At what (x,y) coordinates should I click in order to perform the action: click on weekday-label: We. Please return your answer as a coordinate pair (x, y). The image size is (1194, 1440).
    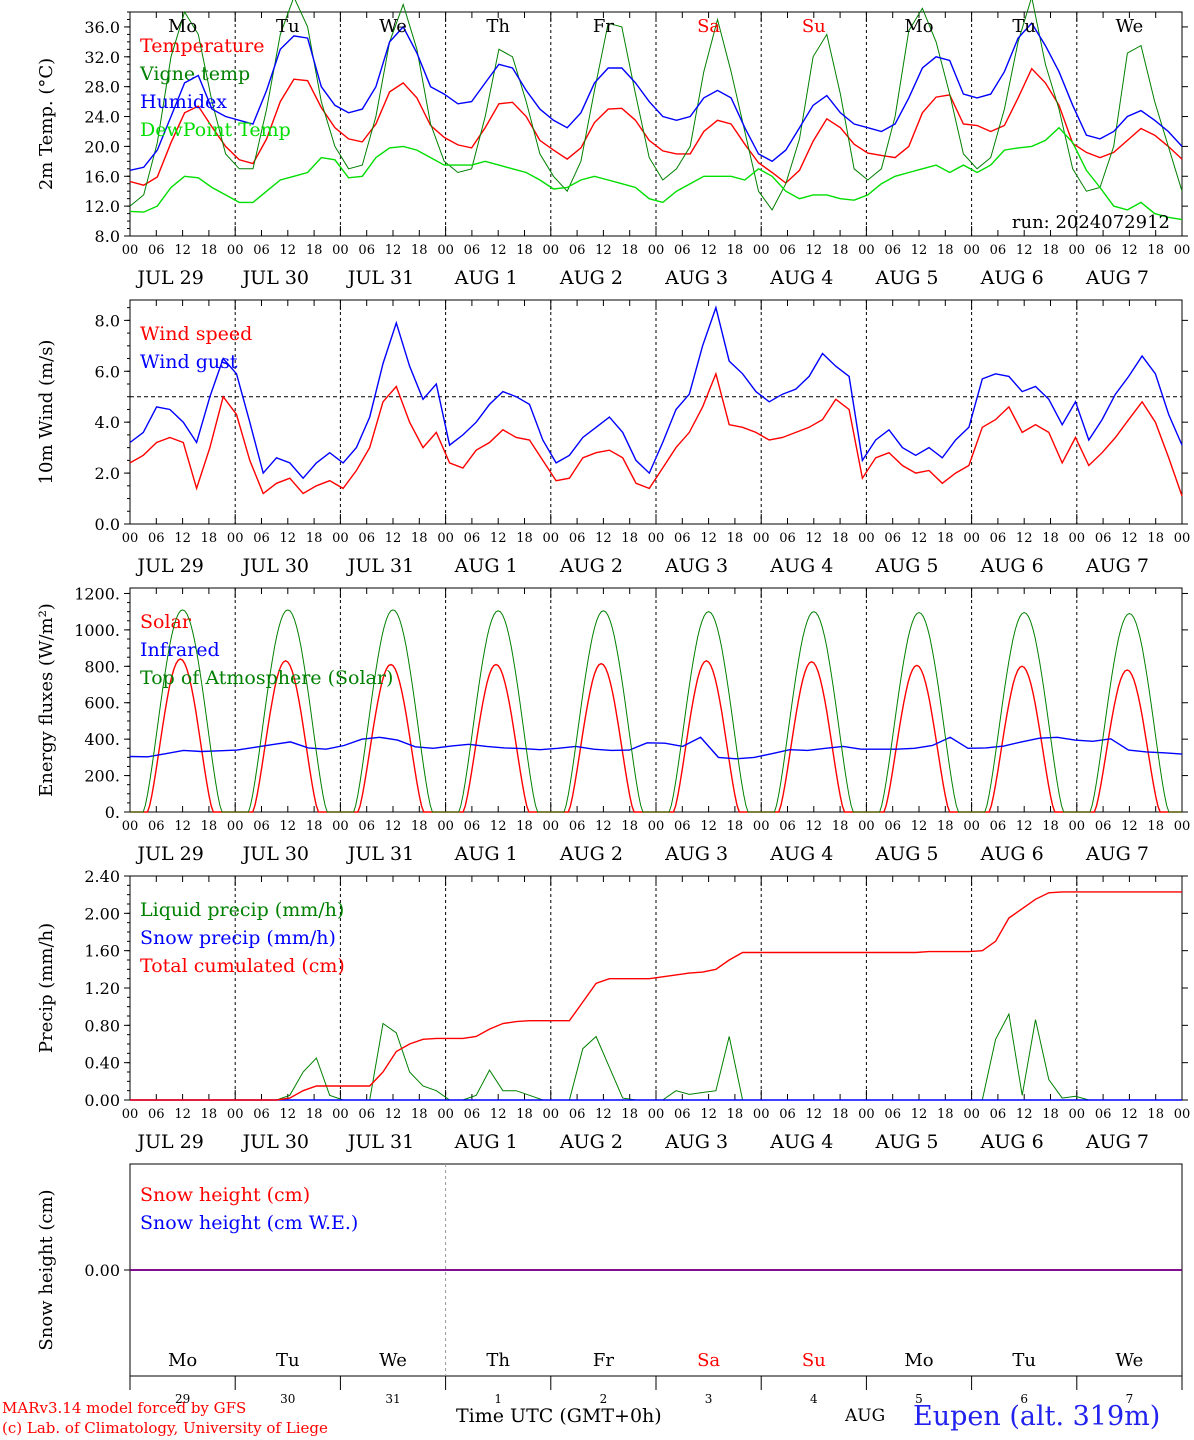
    Looking at the image, I should click on (1130, 26).